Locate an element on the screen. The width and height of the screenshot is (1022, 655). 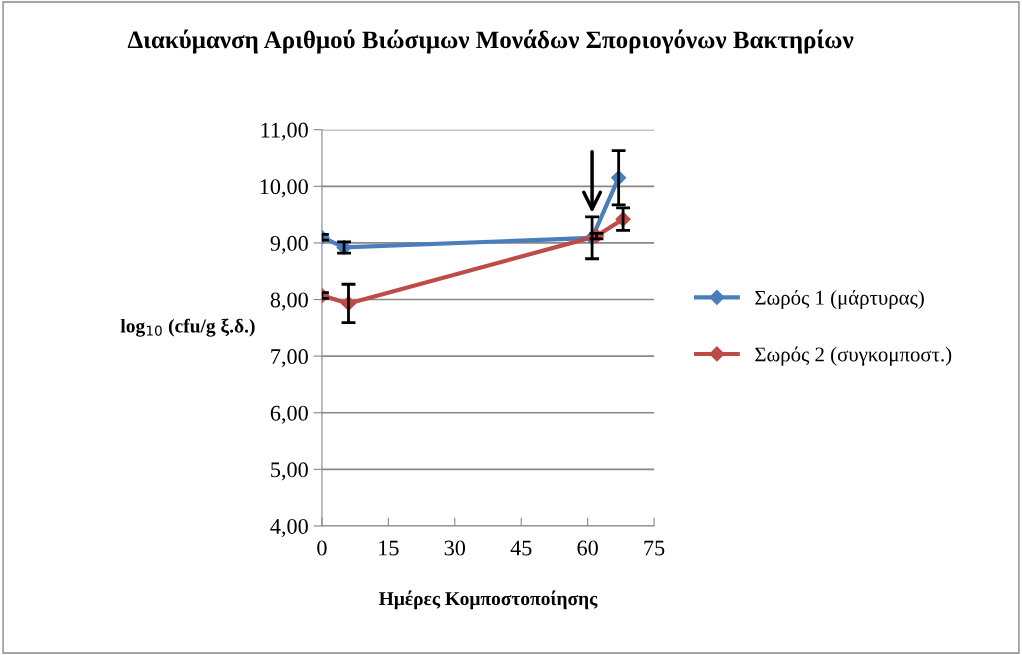
x-tick-label: 30 is located at coordinates (455, 548).